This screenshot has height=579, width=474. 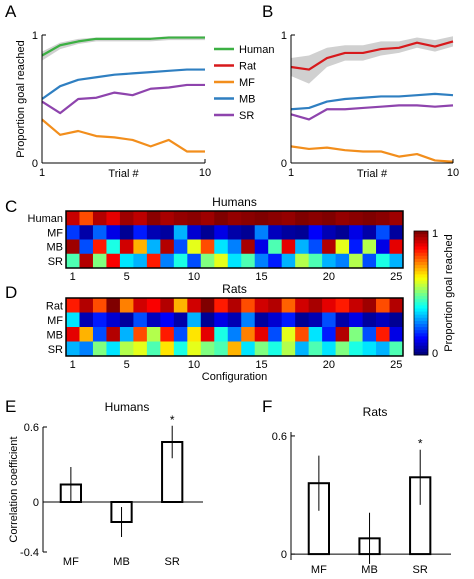 I want to click on x-tick-label: 25, so click(x=396, y=365).